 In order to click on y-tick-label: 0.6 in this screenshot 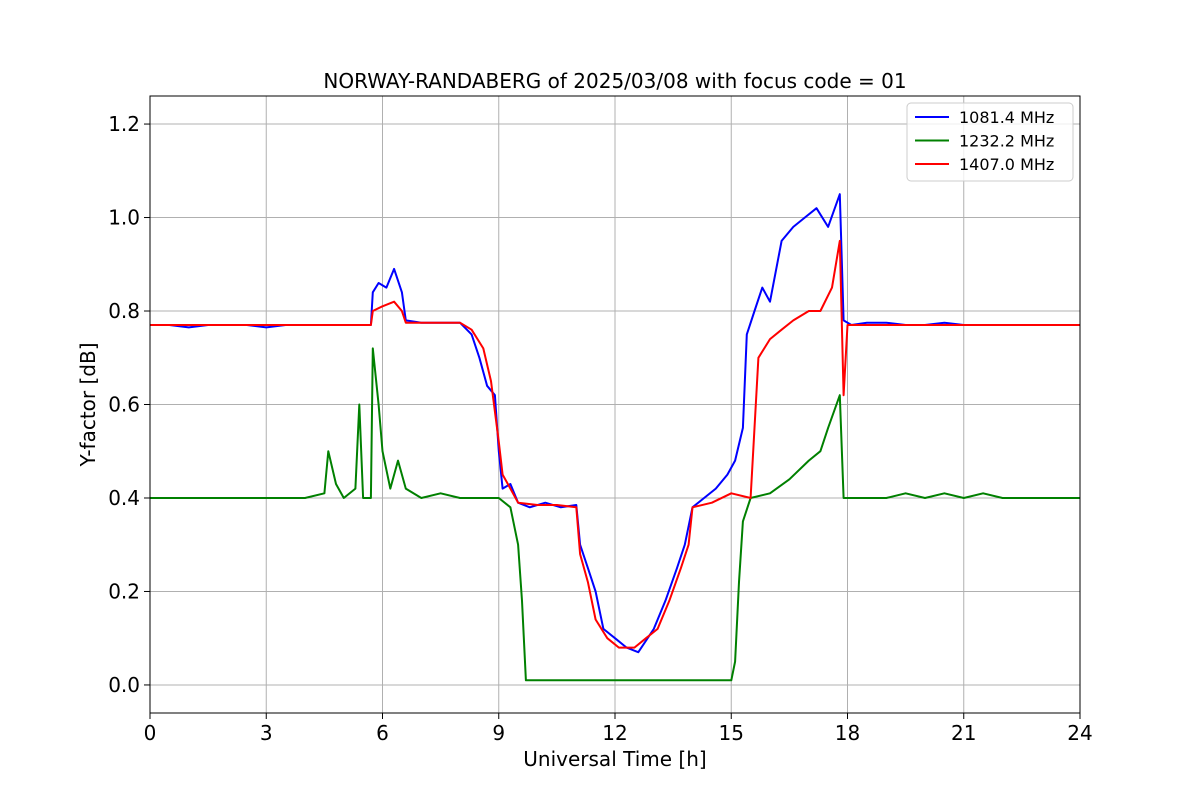, I will do `click(124, 405)`.